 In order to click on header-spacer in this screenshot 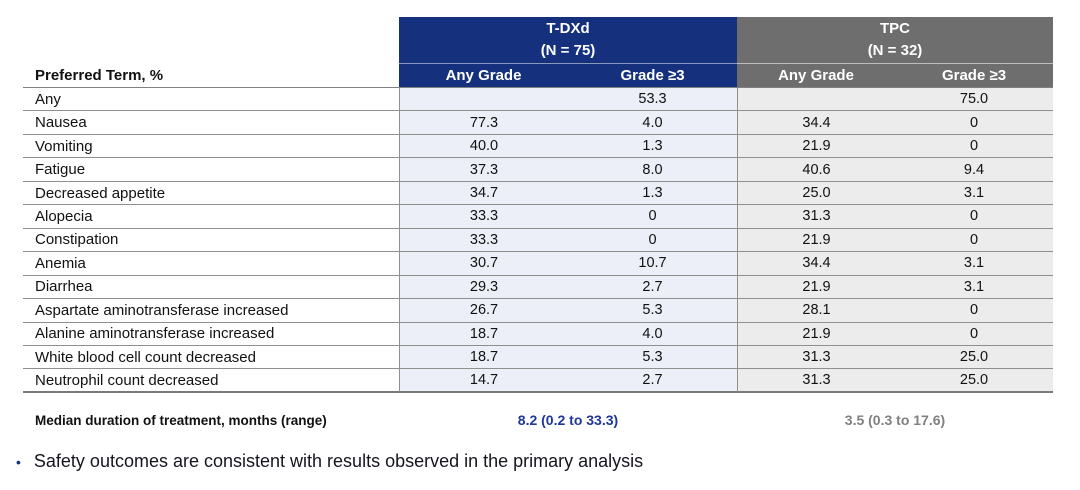, I will do `click(211, 40)`.